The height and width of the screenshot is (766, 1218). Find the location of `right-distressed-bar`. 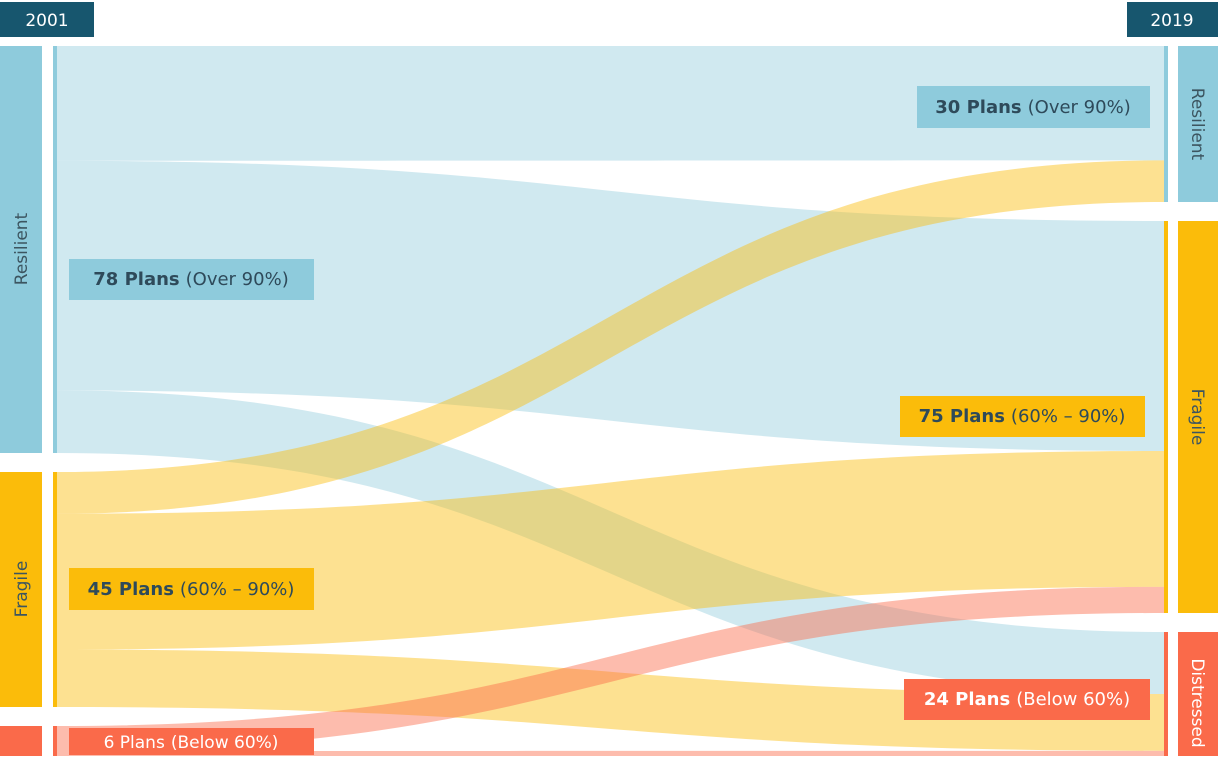

right-distressed-bar is located at coordinates (1198, 694).